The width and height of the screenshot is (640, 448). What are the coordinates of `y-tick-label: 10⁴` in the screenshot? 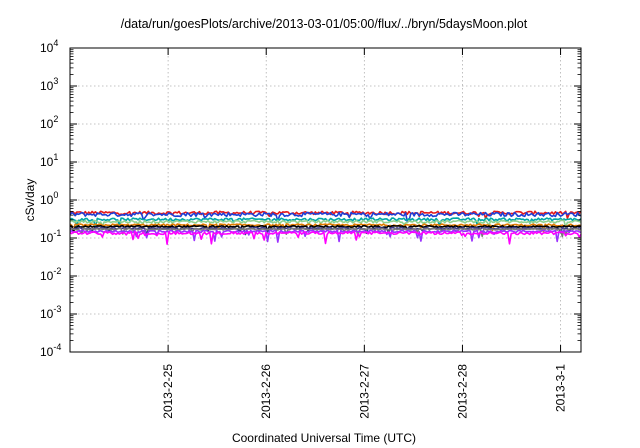 It's located at (49, 46).